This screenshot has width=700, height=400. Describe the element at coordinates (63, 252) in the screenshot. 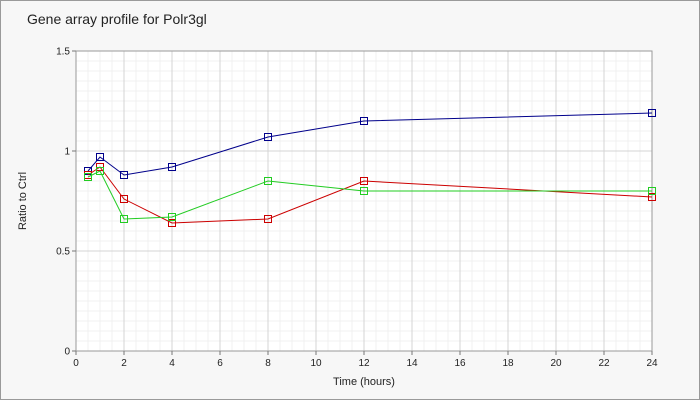

I see `y-tick-label: 0.5` at that location.